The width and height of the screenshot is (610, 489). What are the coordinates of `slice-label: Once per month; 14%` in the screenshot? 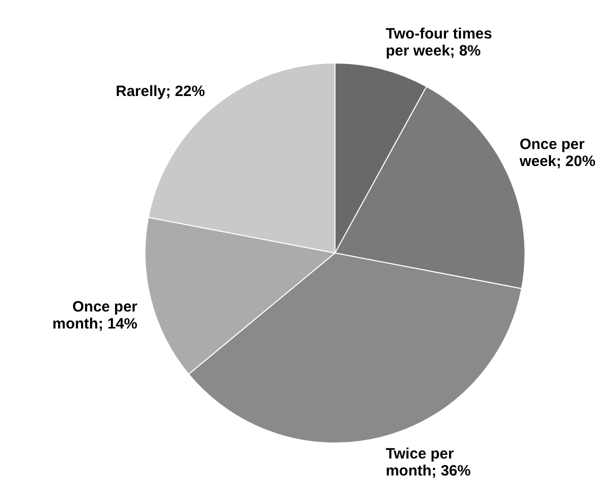 It's located at (95, 315).